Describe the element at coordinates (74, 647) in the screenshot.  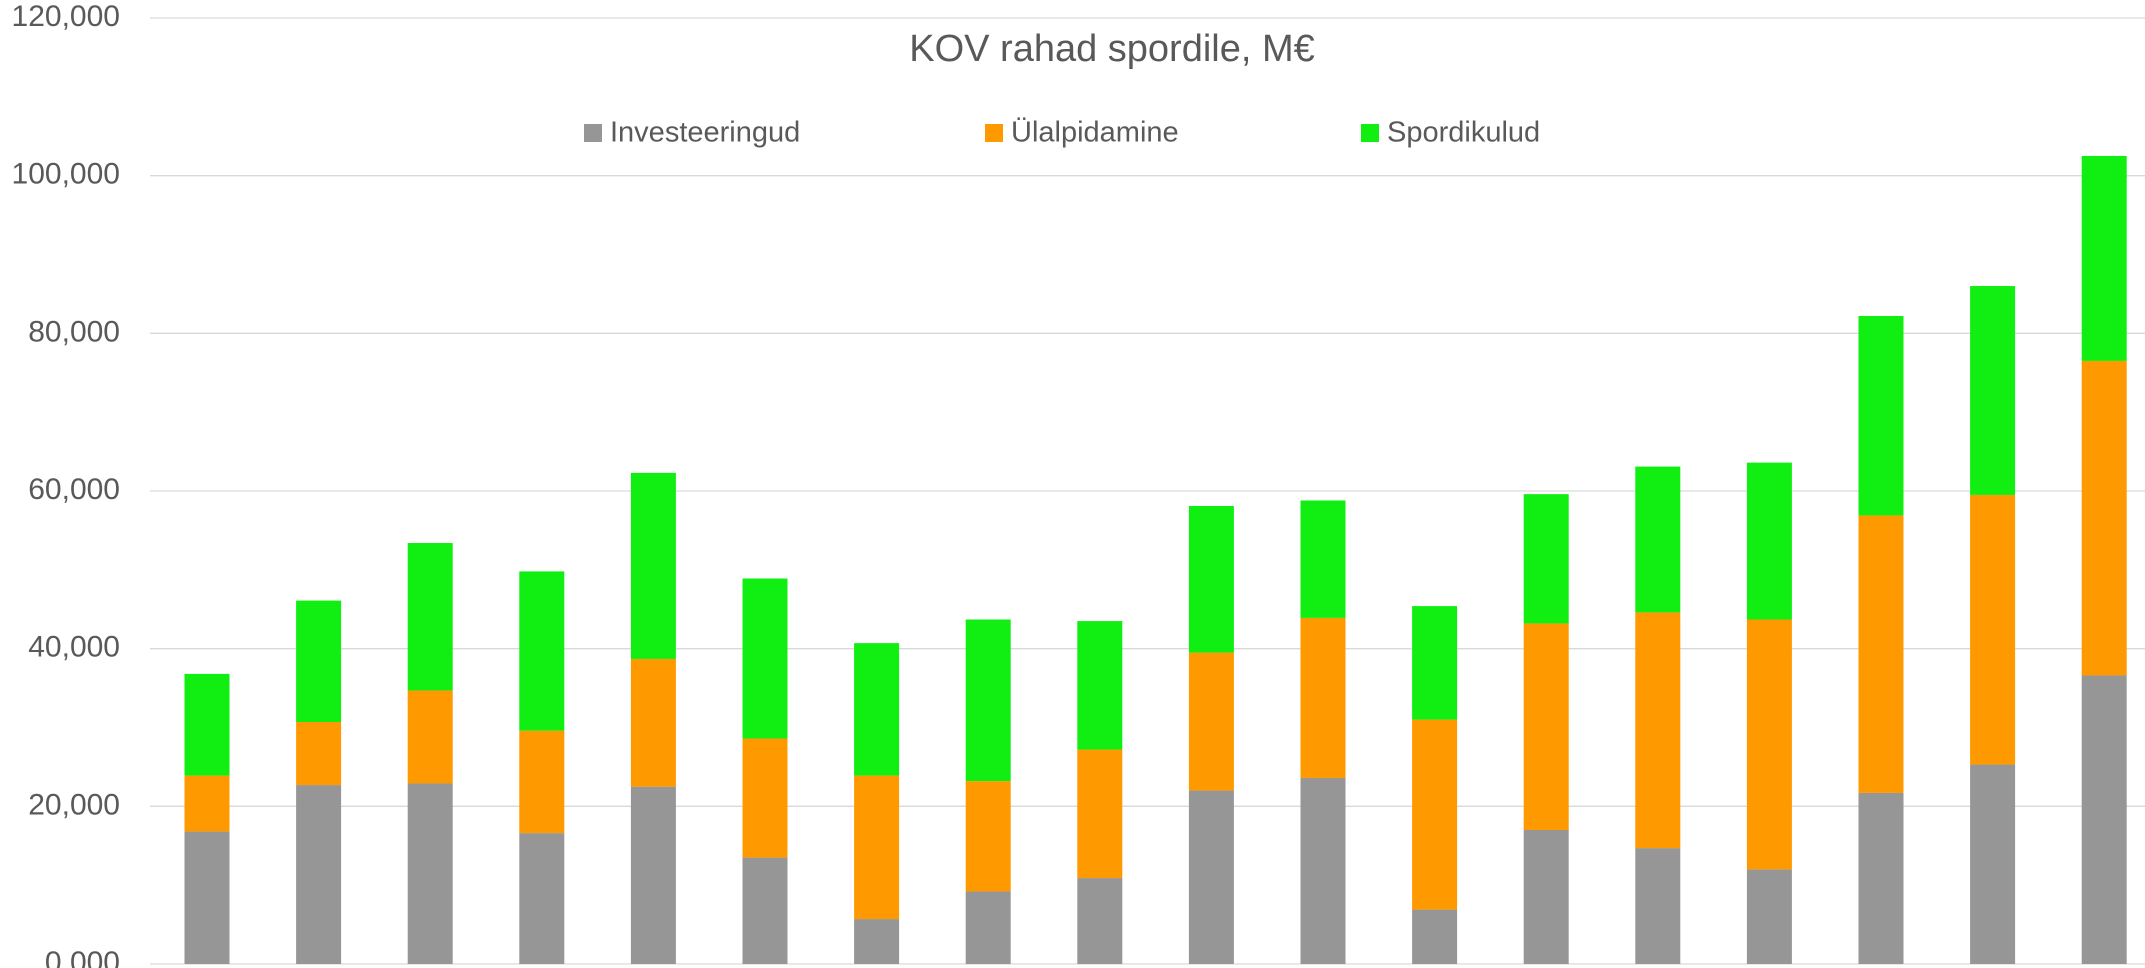
I see `y-tick-label: 40,000` at that location.